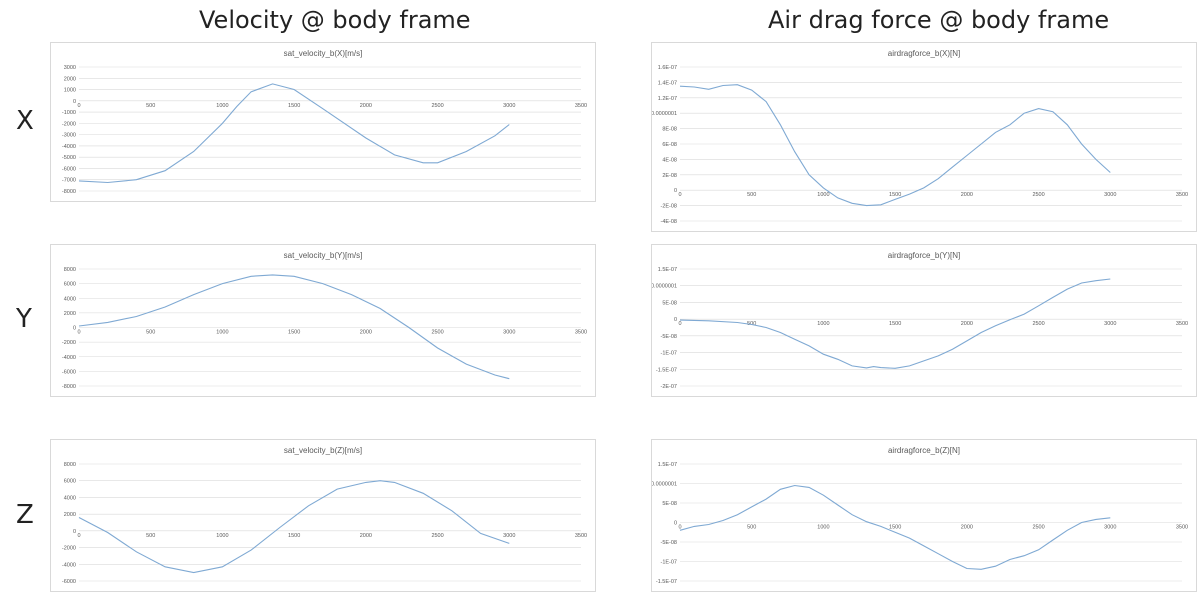  What do you see at coordinates (69, 113) in the screenshot?
I see `y-tick-label: -1000` at bounding box center [69, 113].